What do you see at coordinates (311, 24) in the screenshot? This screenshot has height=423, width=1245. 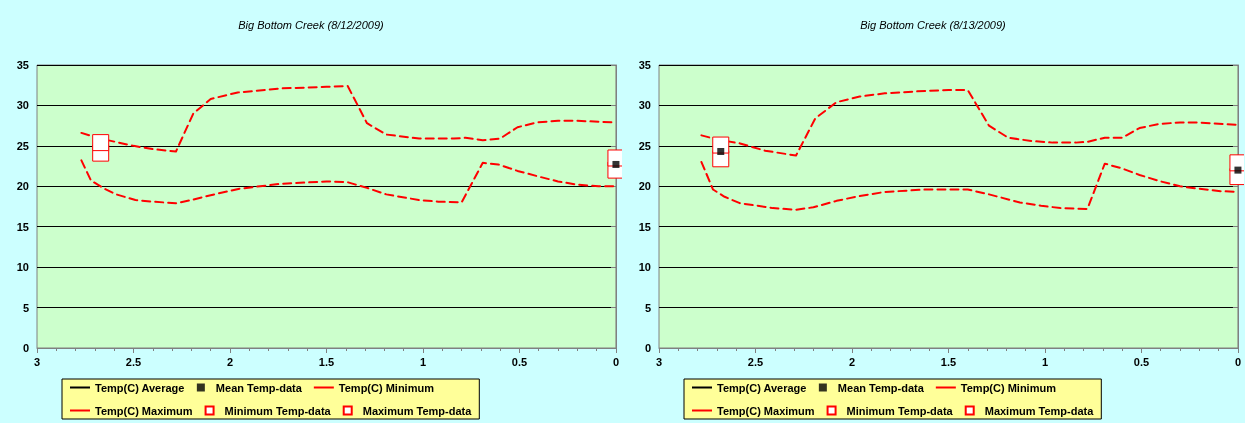 I see `chart-title: Big Bottom Creek (8/12/2009)` at bounding box center [311, 24].